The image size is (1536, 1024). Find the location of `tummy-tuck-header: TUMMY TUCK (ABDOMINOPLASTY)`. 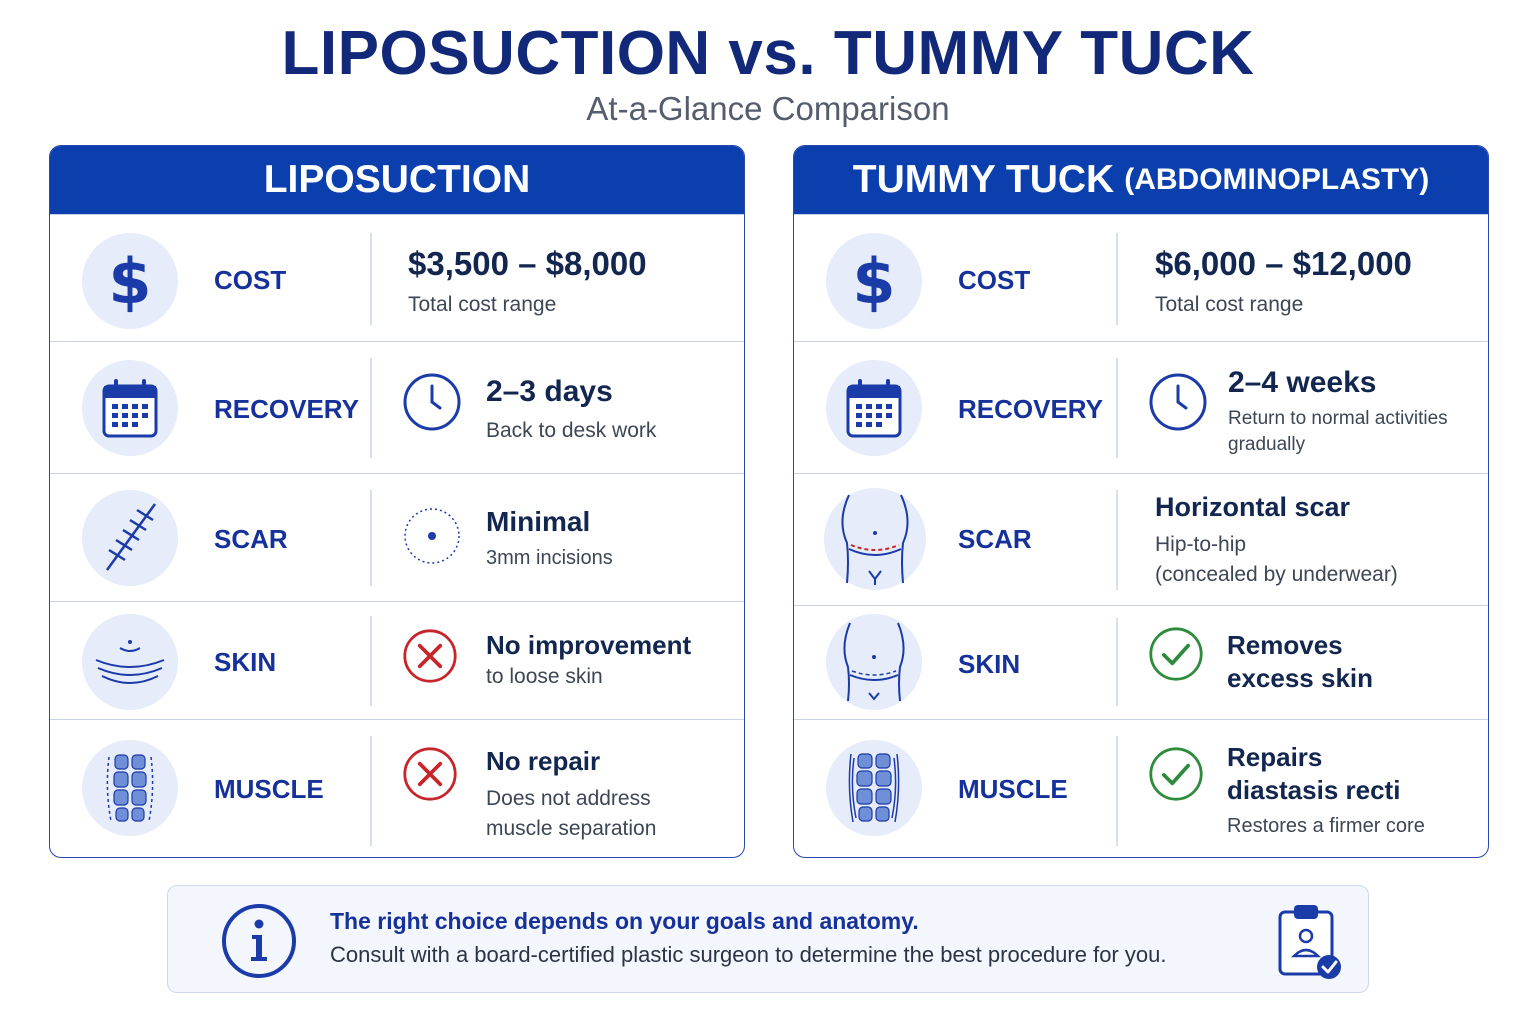

tummy-tuck-header: TUMMY TUCK (ABDOMINOPLASTY) is located at coordinates (1141, 180).